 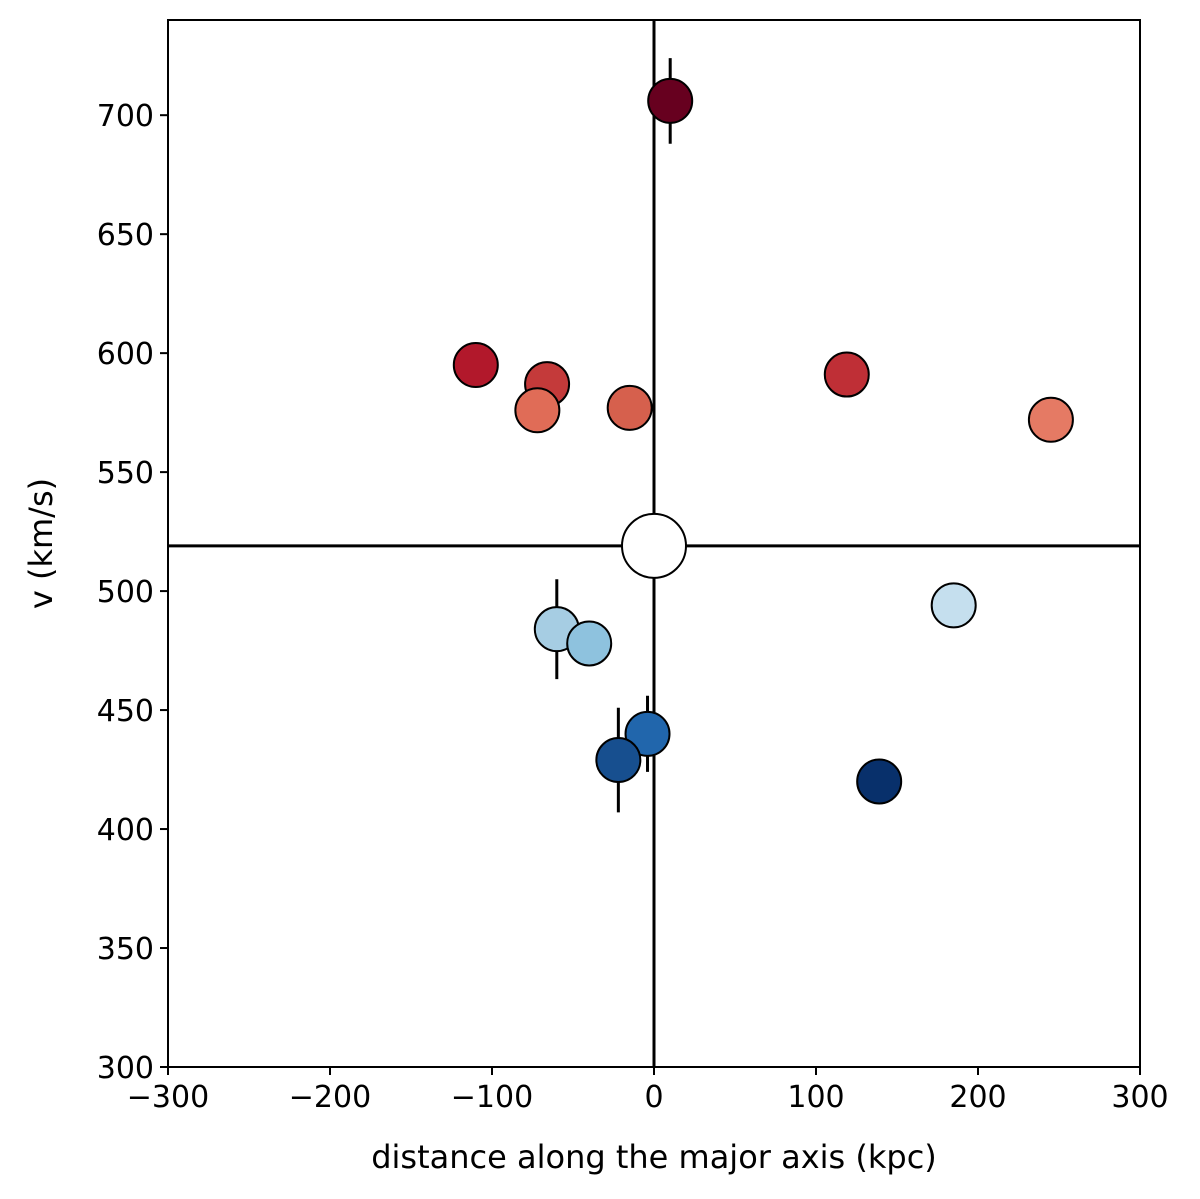 What do you see at coordinates (125, 235) in the screenshot?
I see `y-tick-label: 650` at bounding box center [125, 235].